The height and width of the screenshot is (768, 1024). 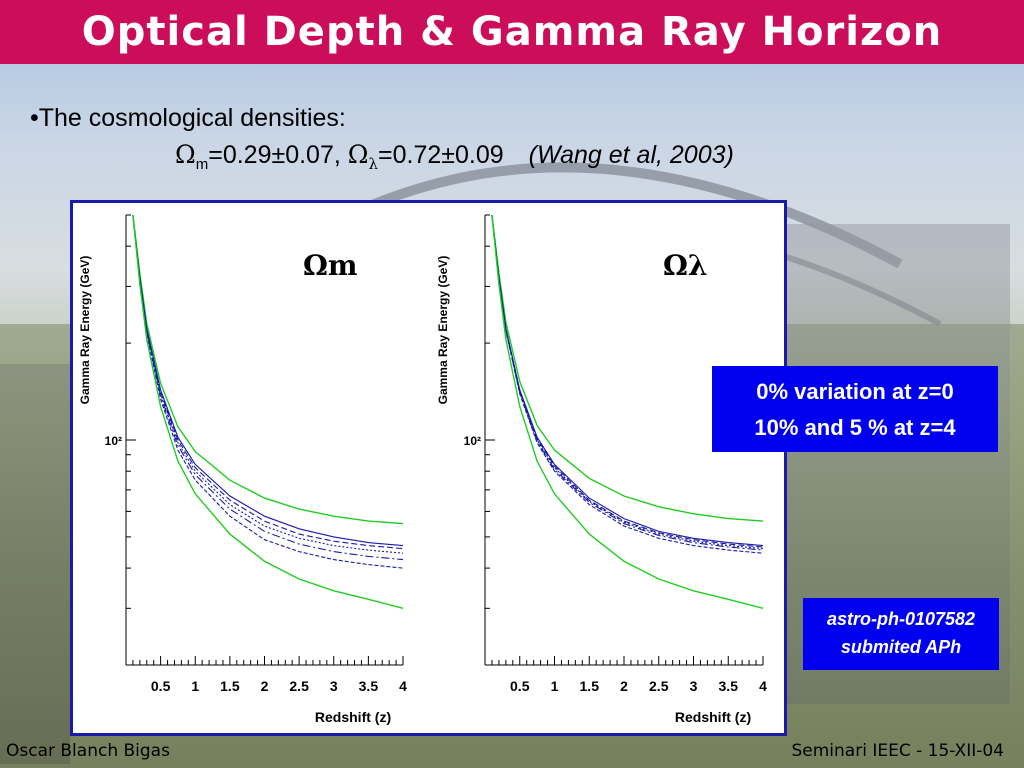 What do you see at coordinates (901, 619) in the screenshot?
I see `reference-line-1: astro-ph-0107582` at bounding box center [901, 619].